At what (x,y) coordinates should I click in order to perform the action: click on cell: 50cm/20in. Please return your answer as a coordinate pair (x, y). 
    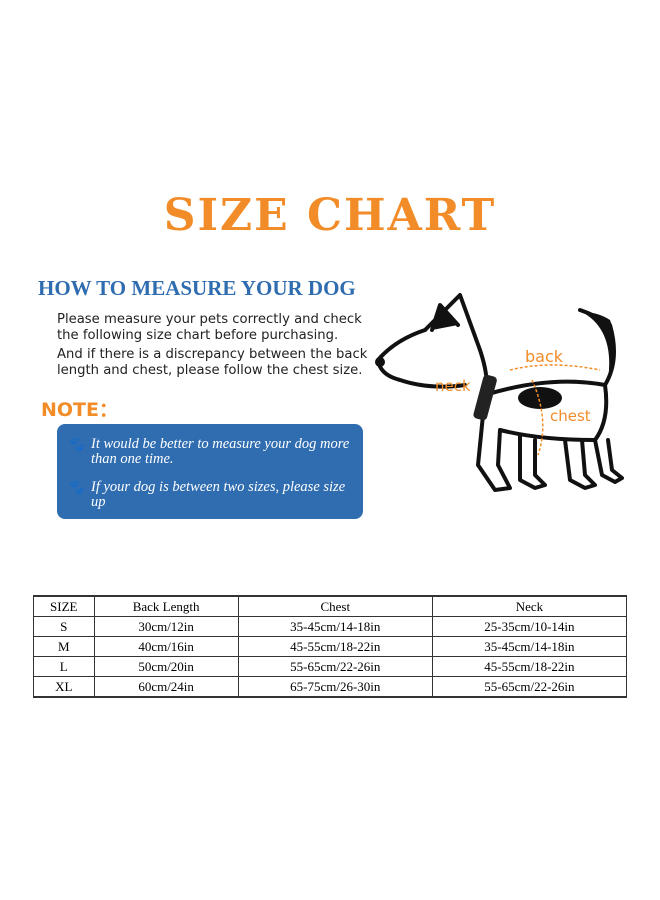
    Looking at the image, I should click on (166, 666).